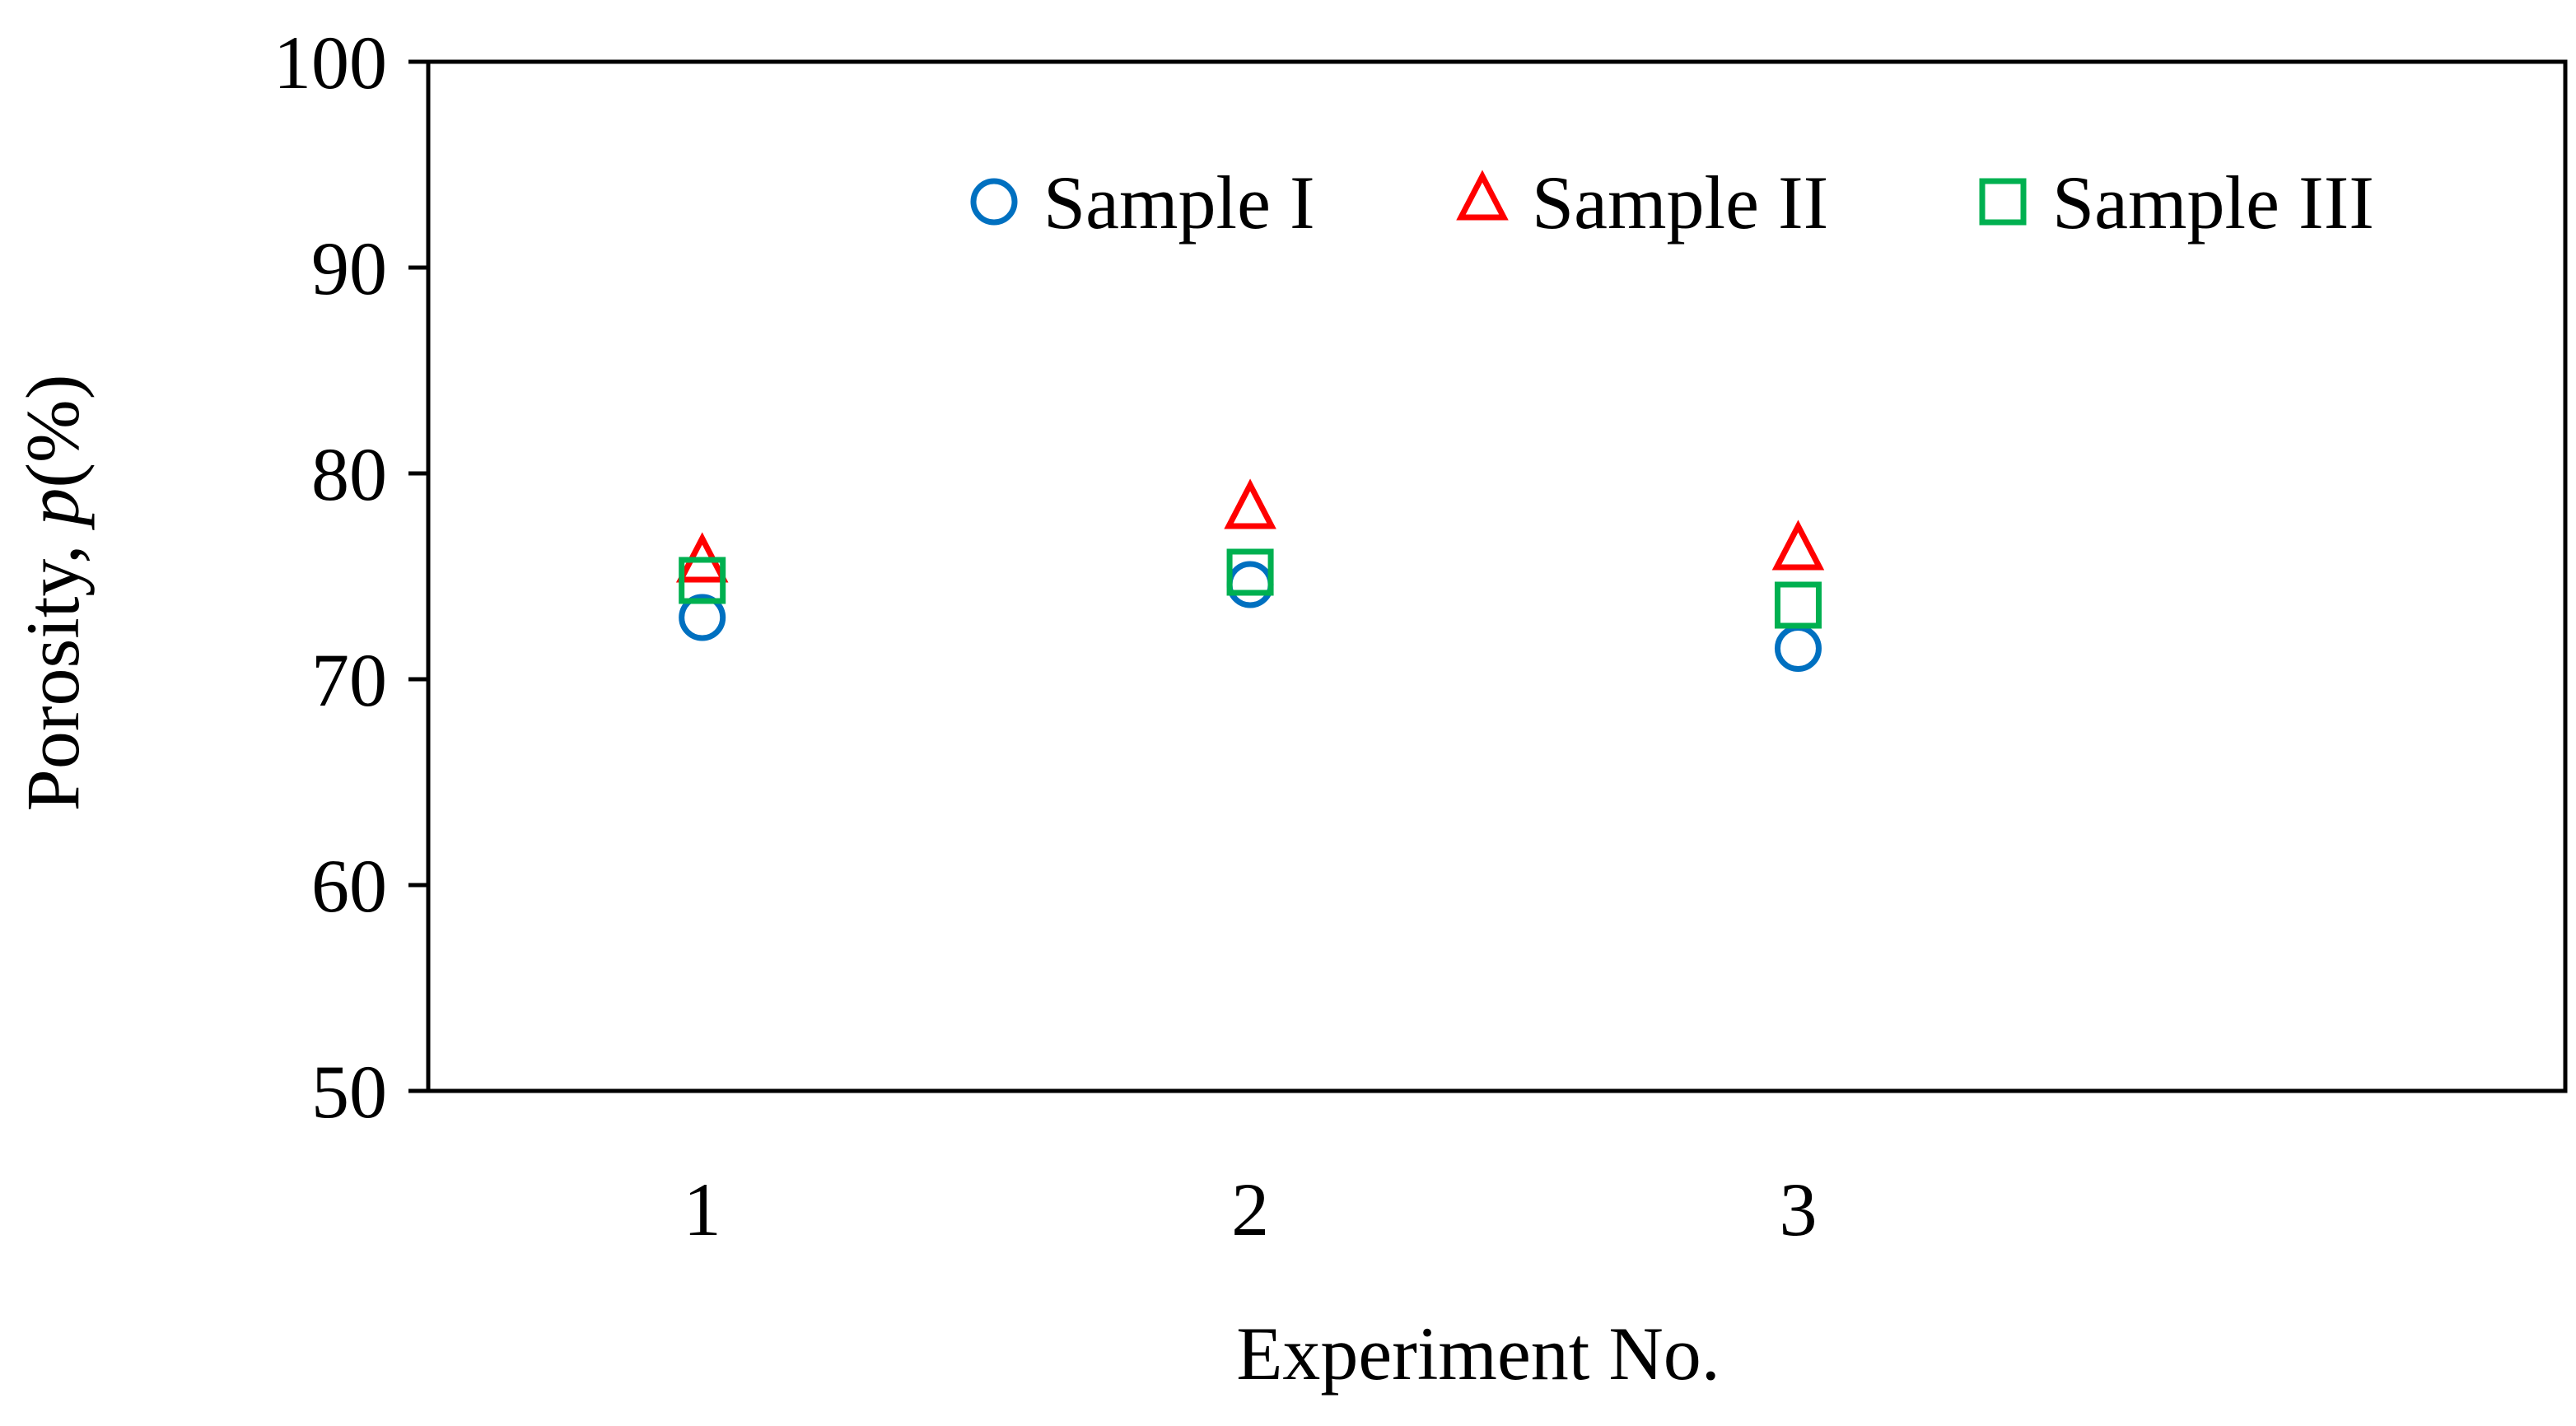  I want to click on legend-label: Sample III, so click(2213, 203).